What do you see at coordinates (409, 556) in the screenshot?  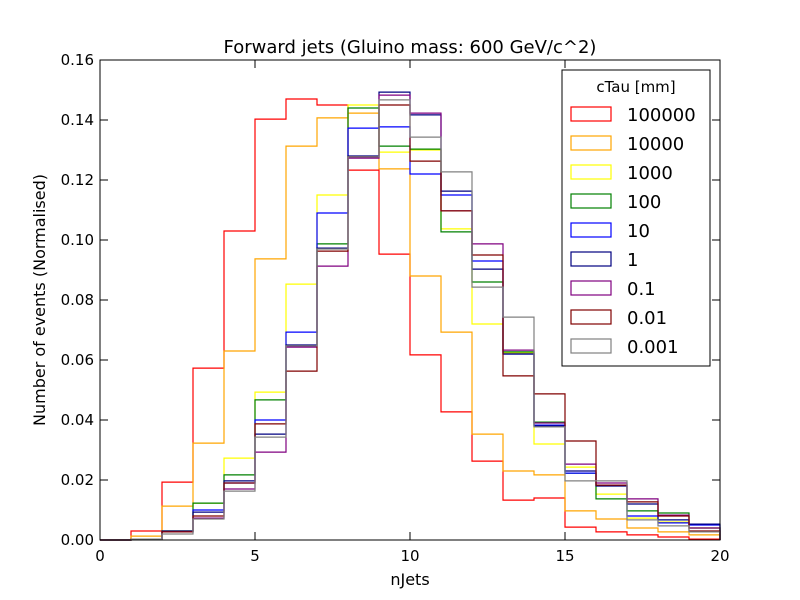 I see `x-tick-label: 10` at bounding box center [409, 556].